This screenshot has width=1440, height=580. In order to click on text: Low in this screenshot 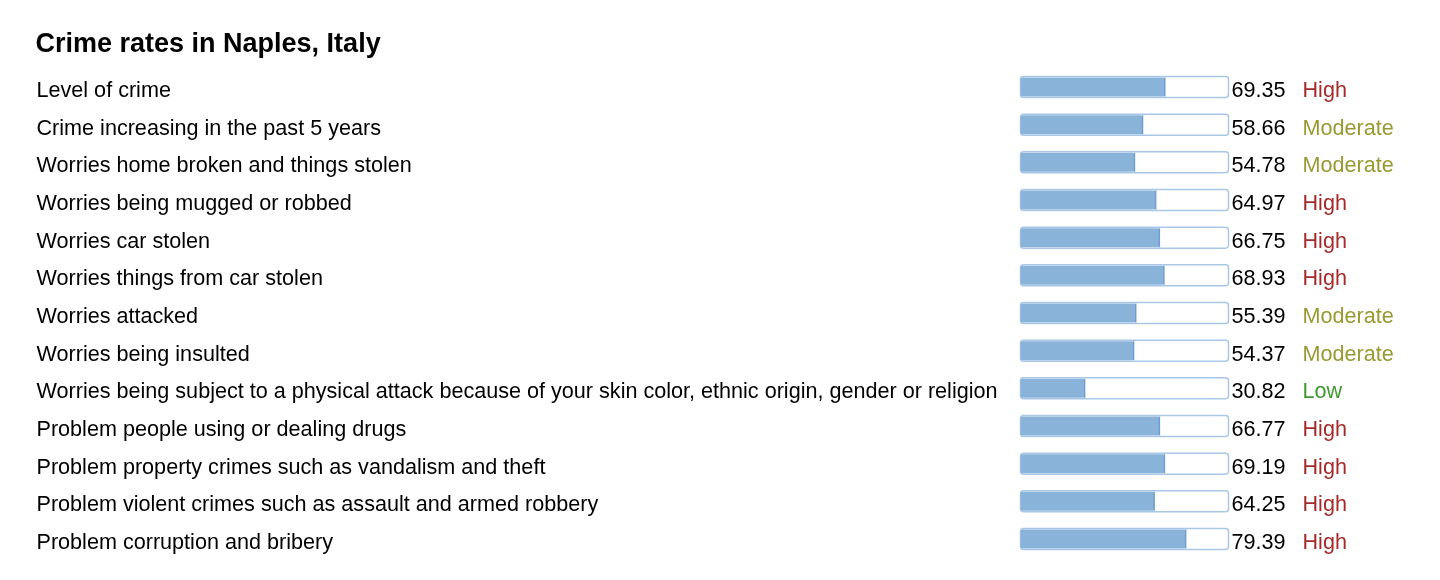, I will do `click(1322, 391)`.